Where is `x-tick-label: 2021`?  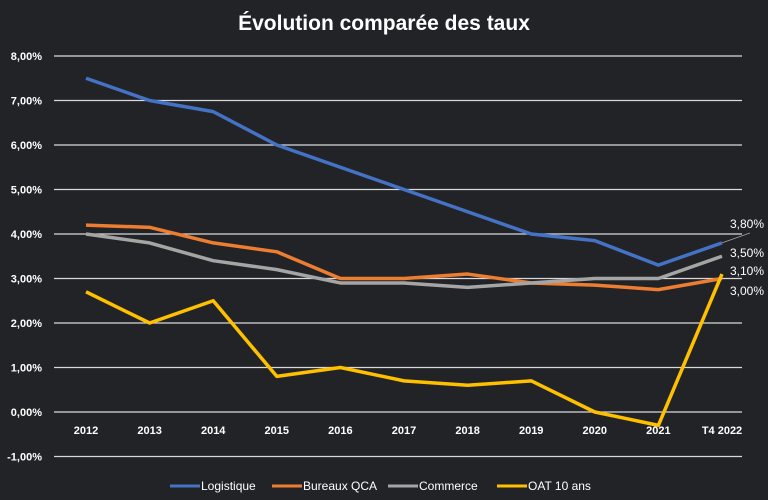 x-tick-label: 2021 is located at coordinates (658, 431).